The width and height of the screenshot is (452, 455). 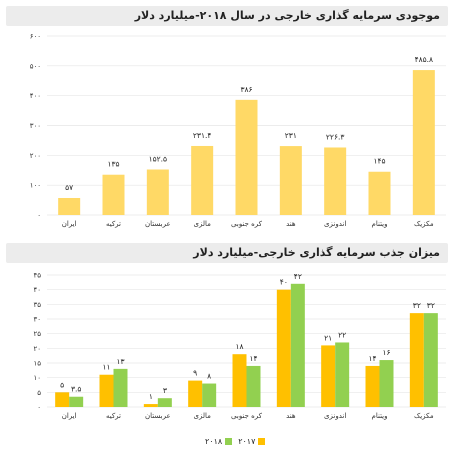 What do you see at coordinates (235, 441) in the screenshot?
I see `chart2-legend: ۲۰۱۸ ۲۰۱۷` at bounding box center [235, 441].